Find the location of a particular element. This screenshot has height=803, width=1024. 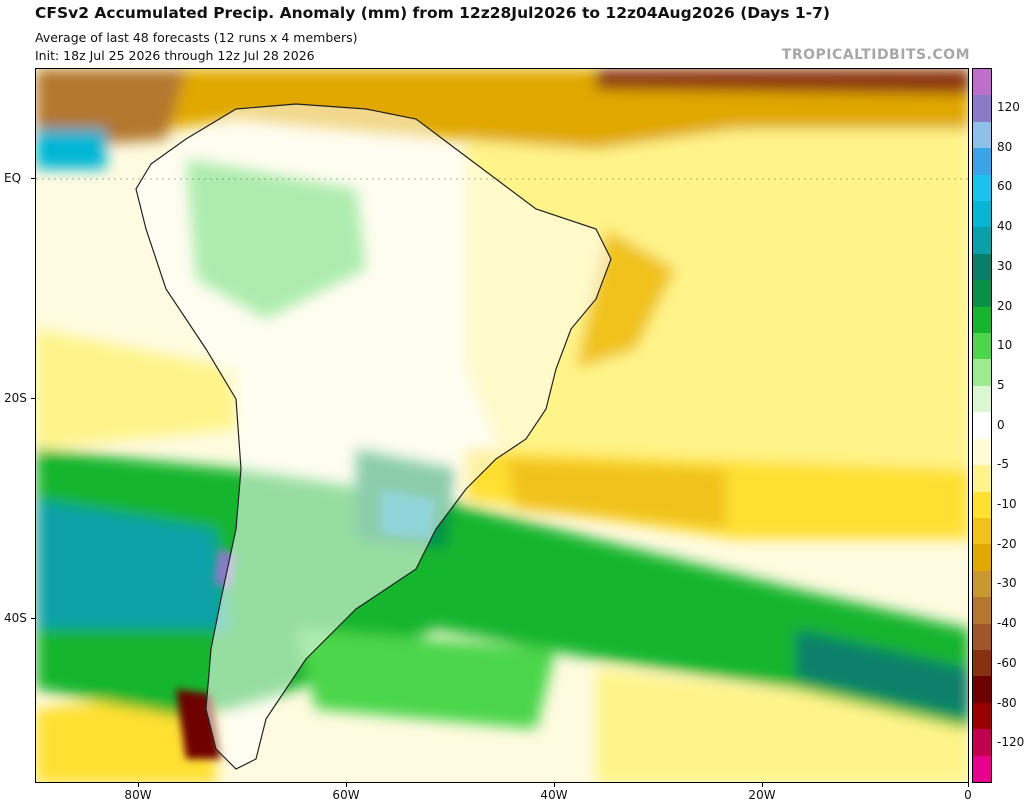

colorbar-label: 10 is located at coordinates (1005, 345).